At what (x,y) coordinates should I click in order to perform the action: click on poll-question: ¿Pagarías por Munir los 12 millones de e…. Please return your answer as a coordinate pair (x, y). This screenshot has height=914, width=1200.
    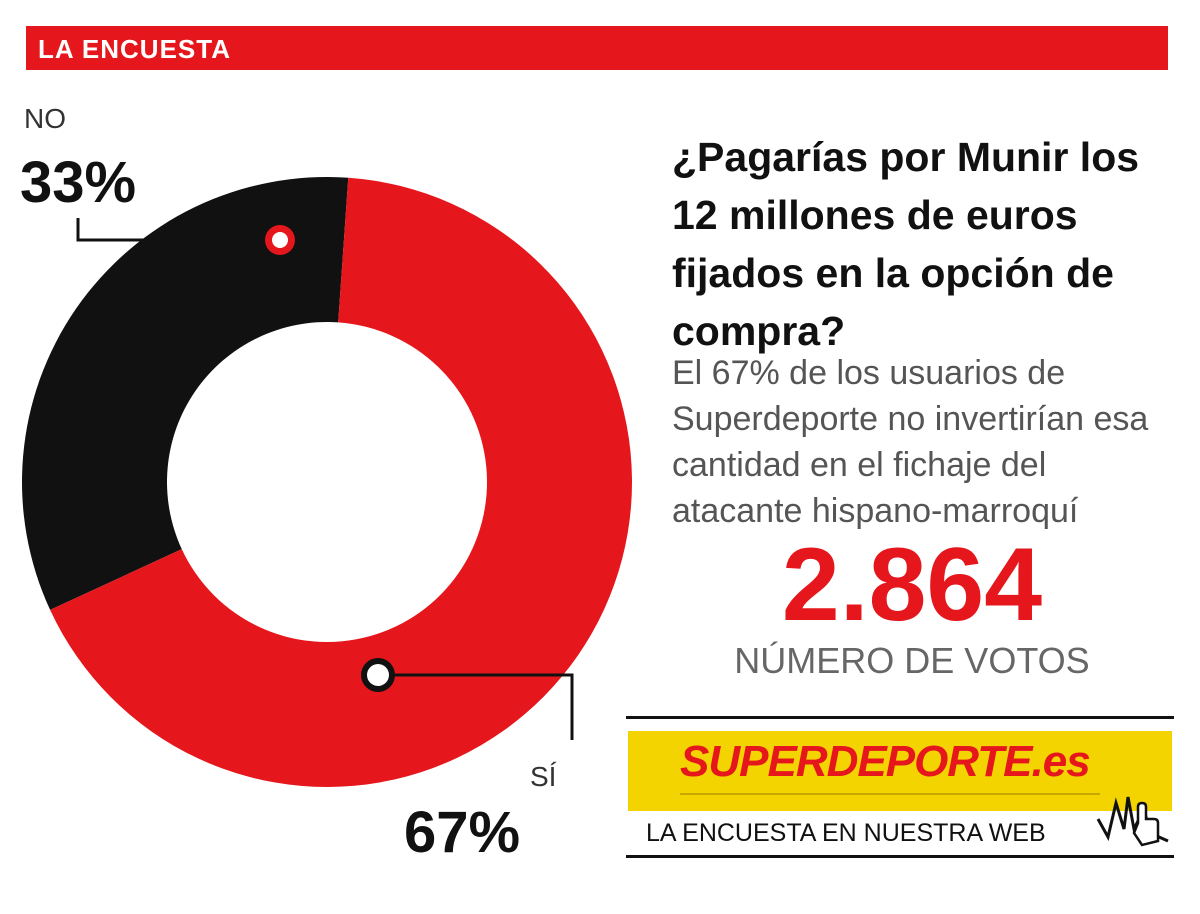
    Looking at the image, I should click on (906, 244).